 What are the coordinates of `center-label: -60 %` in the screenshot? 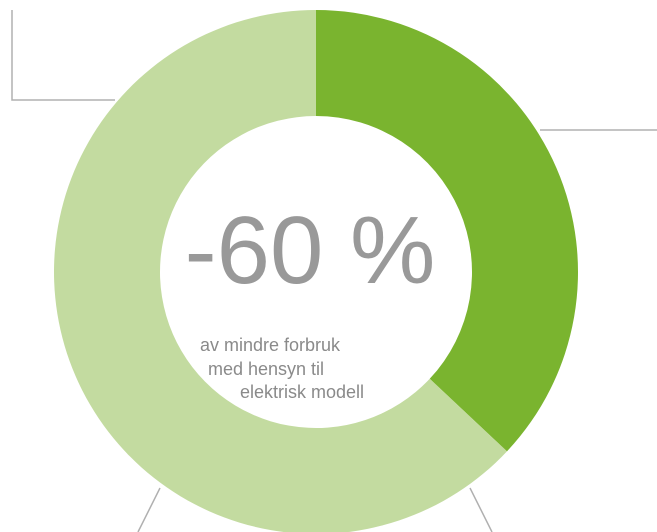 It's located at (310, 250).